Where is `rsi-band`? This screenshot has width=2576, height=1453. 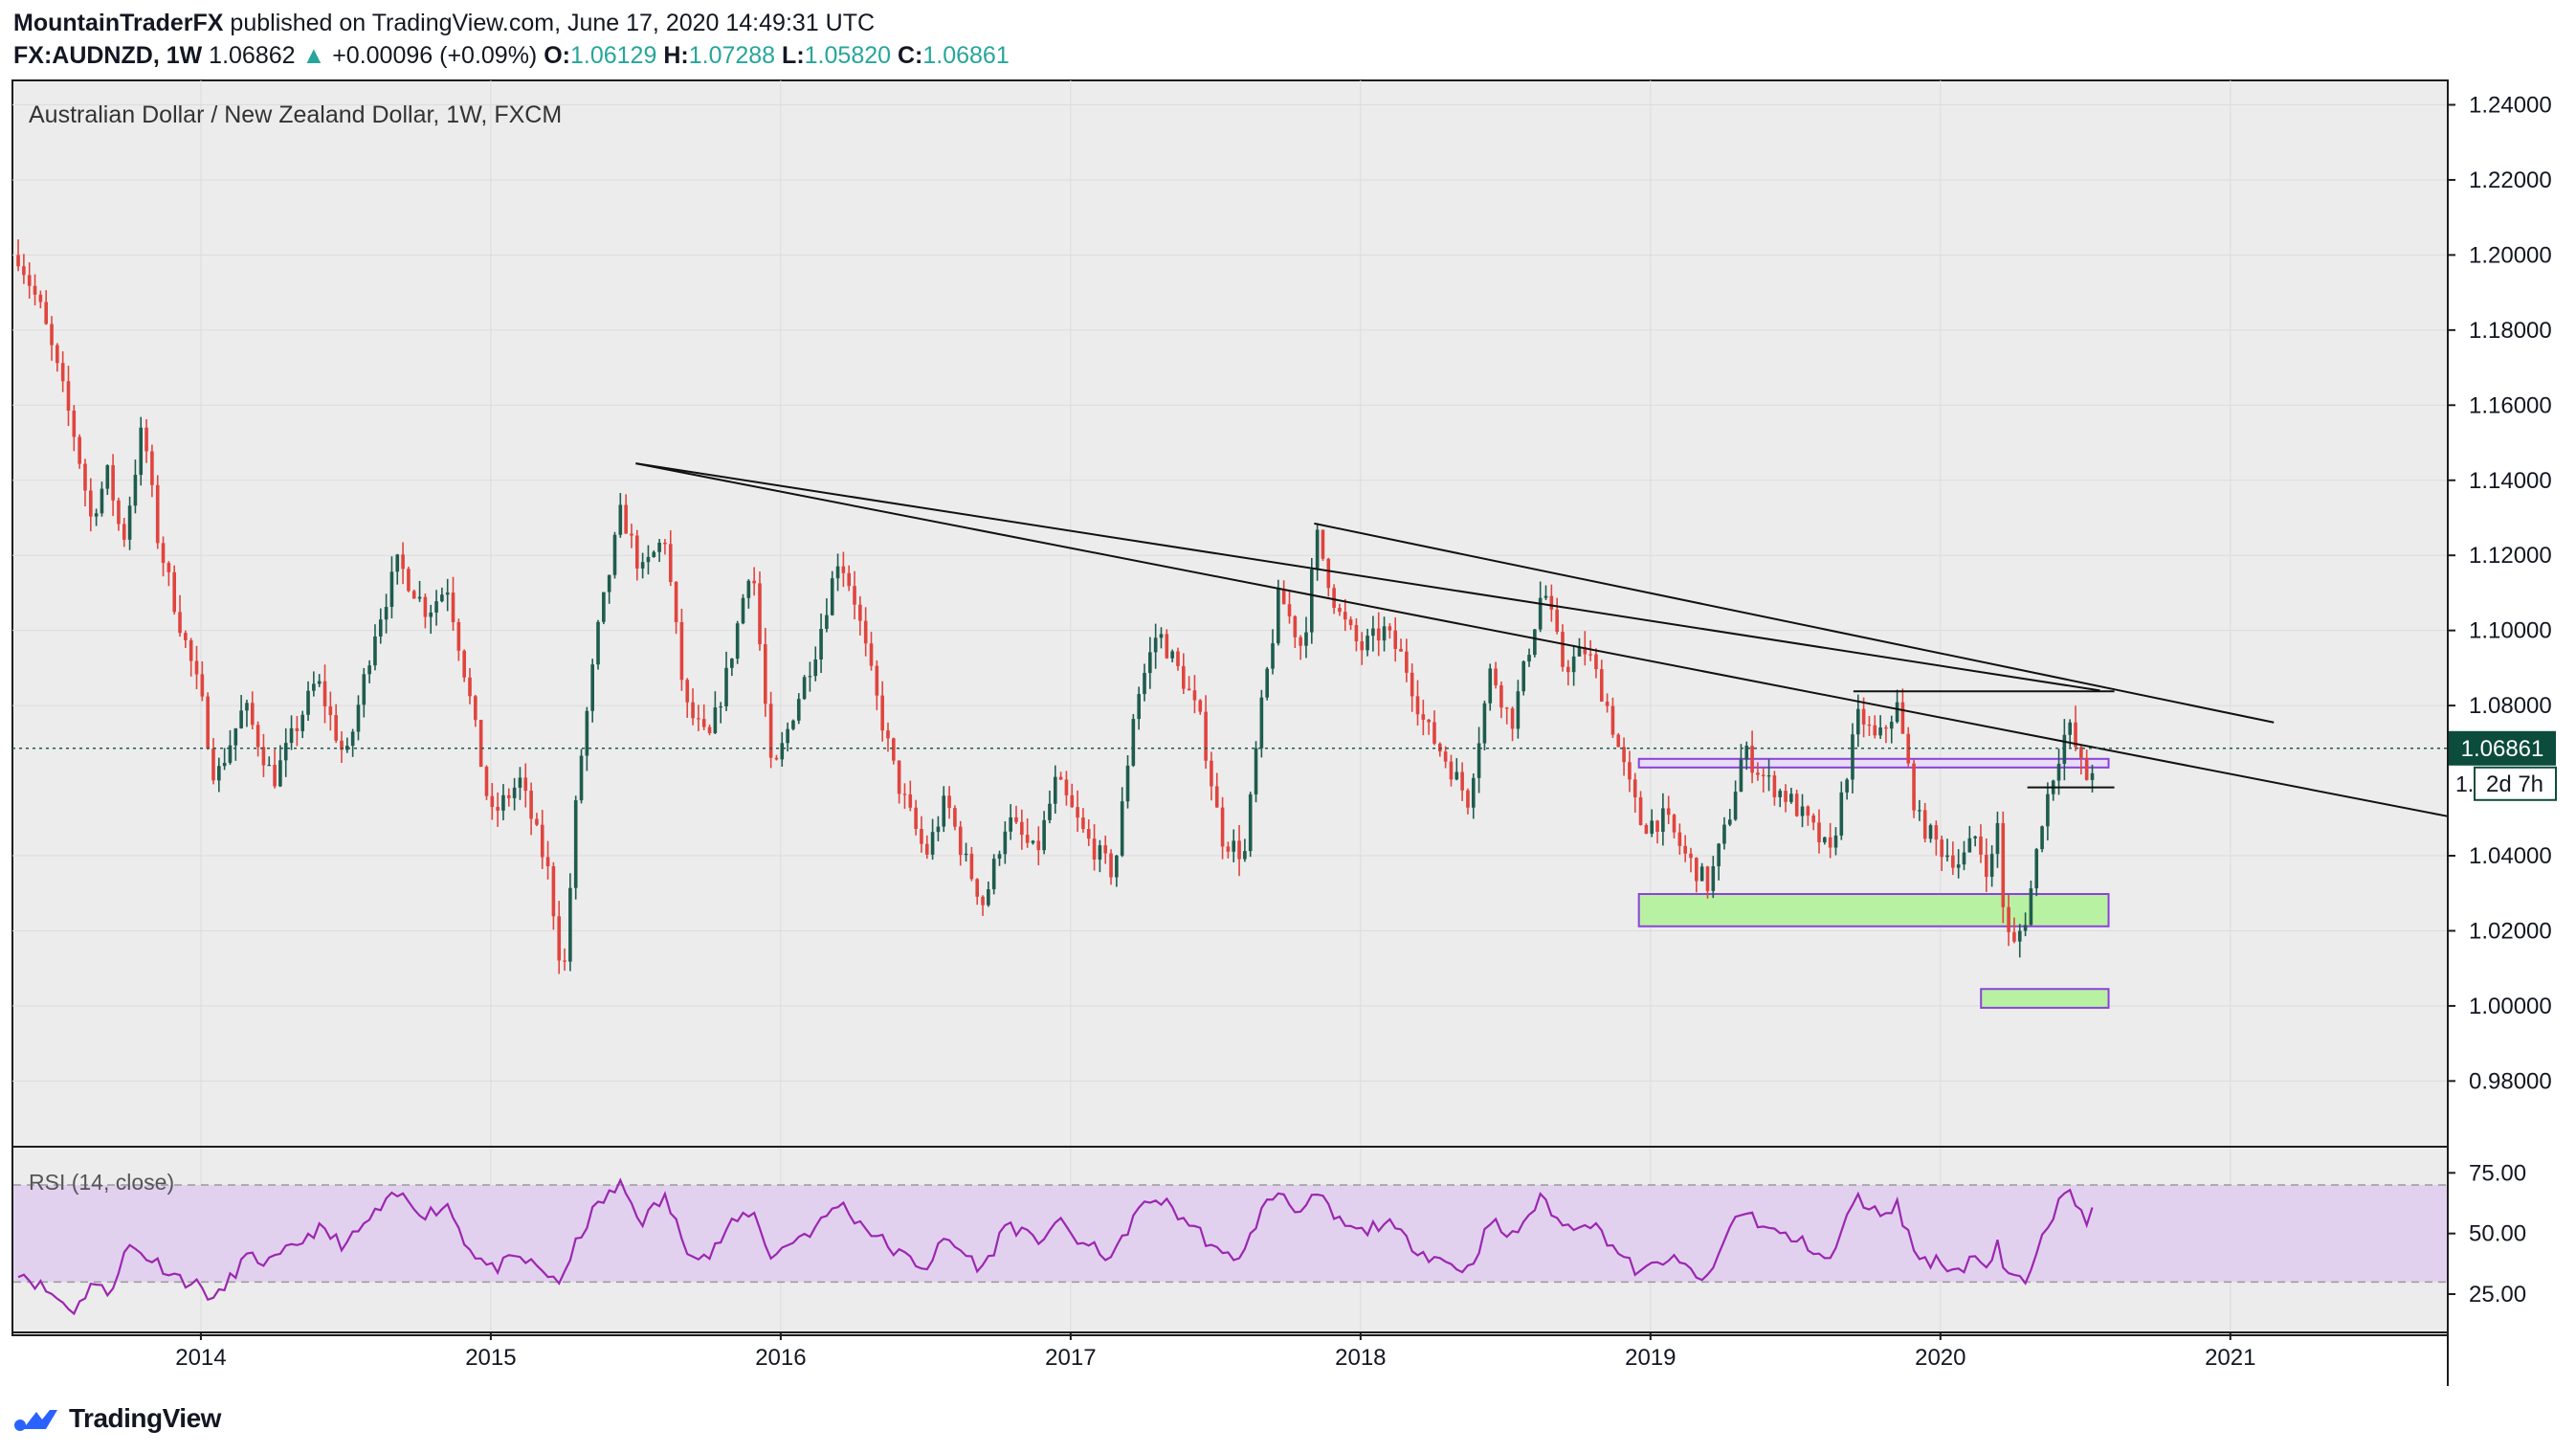
rsi-band is located at coordinates (1230, 1234).